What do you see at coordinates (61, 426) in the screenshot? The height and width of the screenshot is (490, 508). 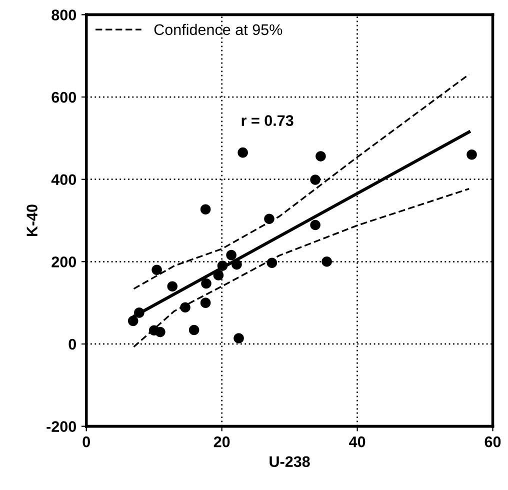 I see `y-tick-label: -200` at bounding box center [61, 426].